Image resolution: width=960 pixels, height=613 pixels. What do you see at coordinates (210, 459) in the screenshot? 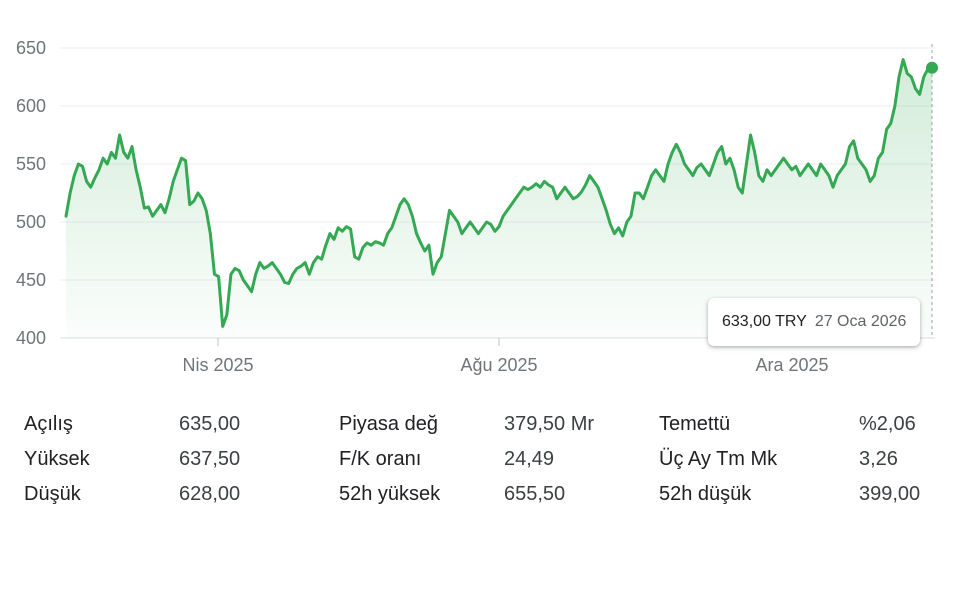
I see `stat-value-high: 637,50` at bounding box center [210, 459].